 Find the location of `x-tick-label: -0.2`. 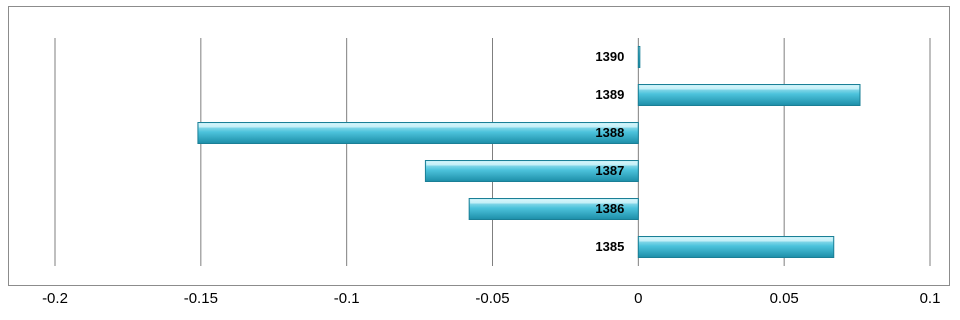

x-tick-label: -0.2 is located at coordinates (55, 298).